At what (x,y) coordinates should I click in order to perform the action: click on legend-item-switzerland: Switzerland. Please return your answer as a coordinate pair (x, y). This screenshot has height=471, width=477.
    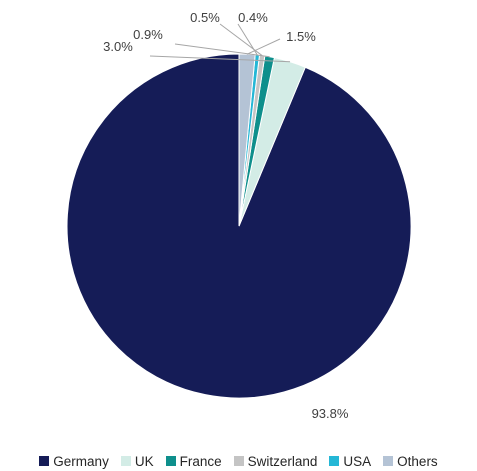
    Looking at the image, I should click on (275, 461).